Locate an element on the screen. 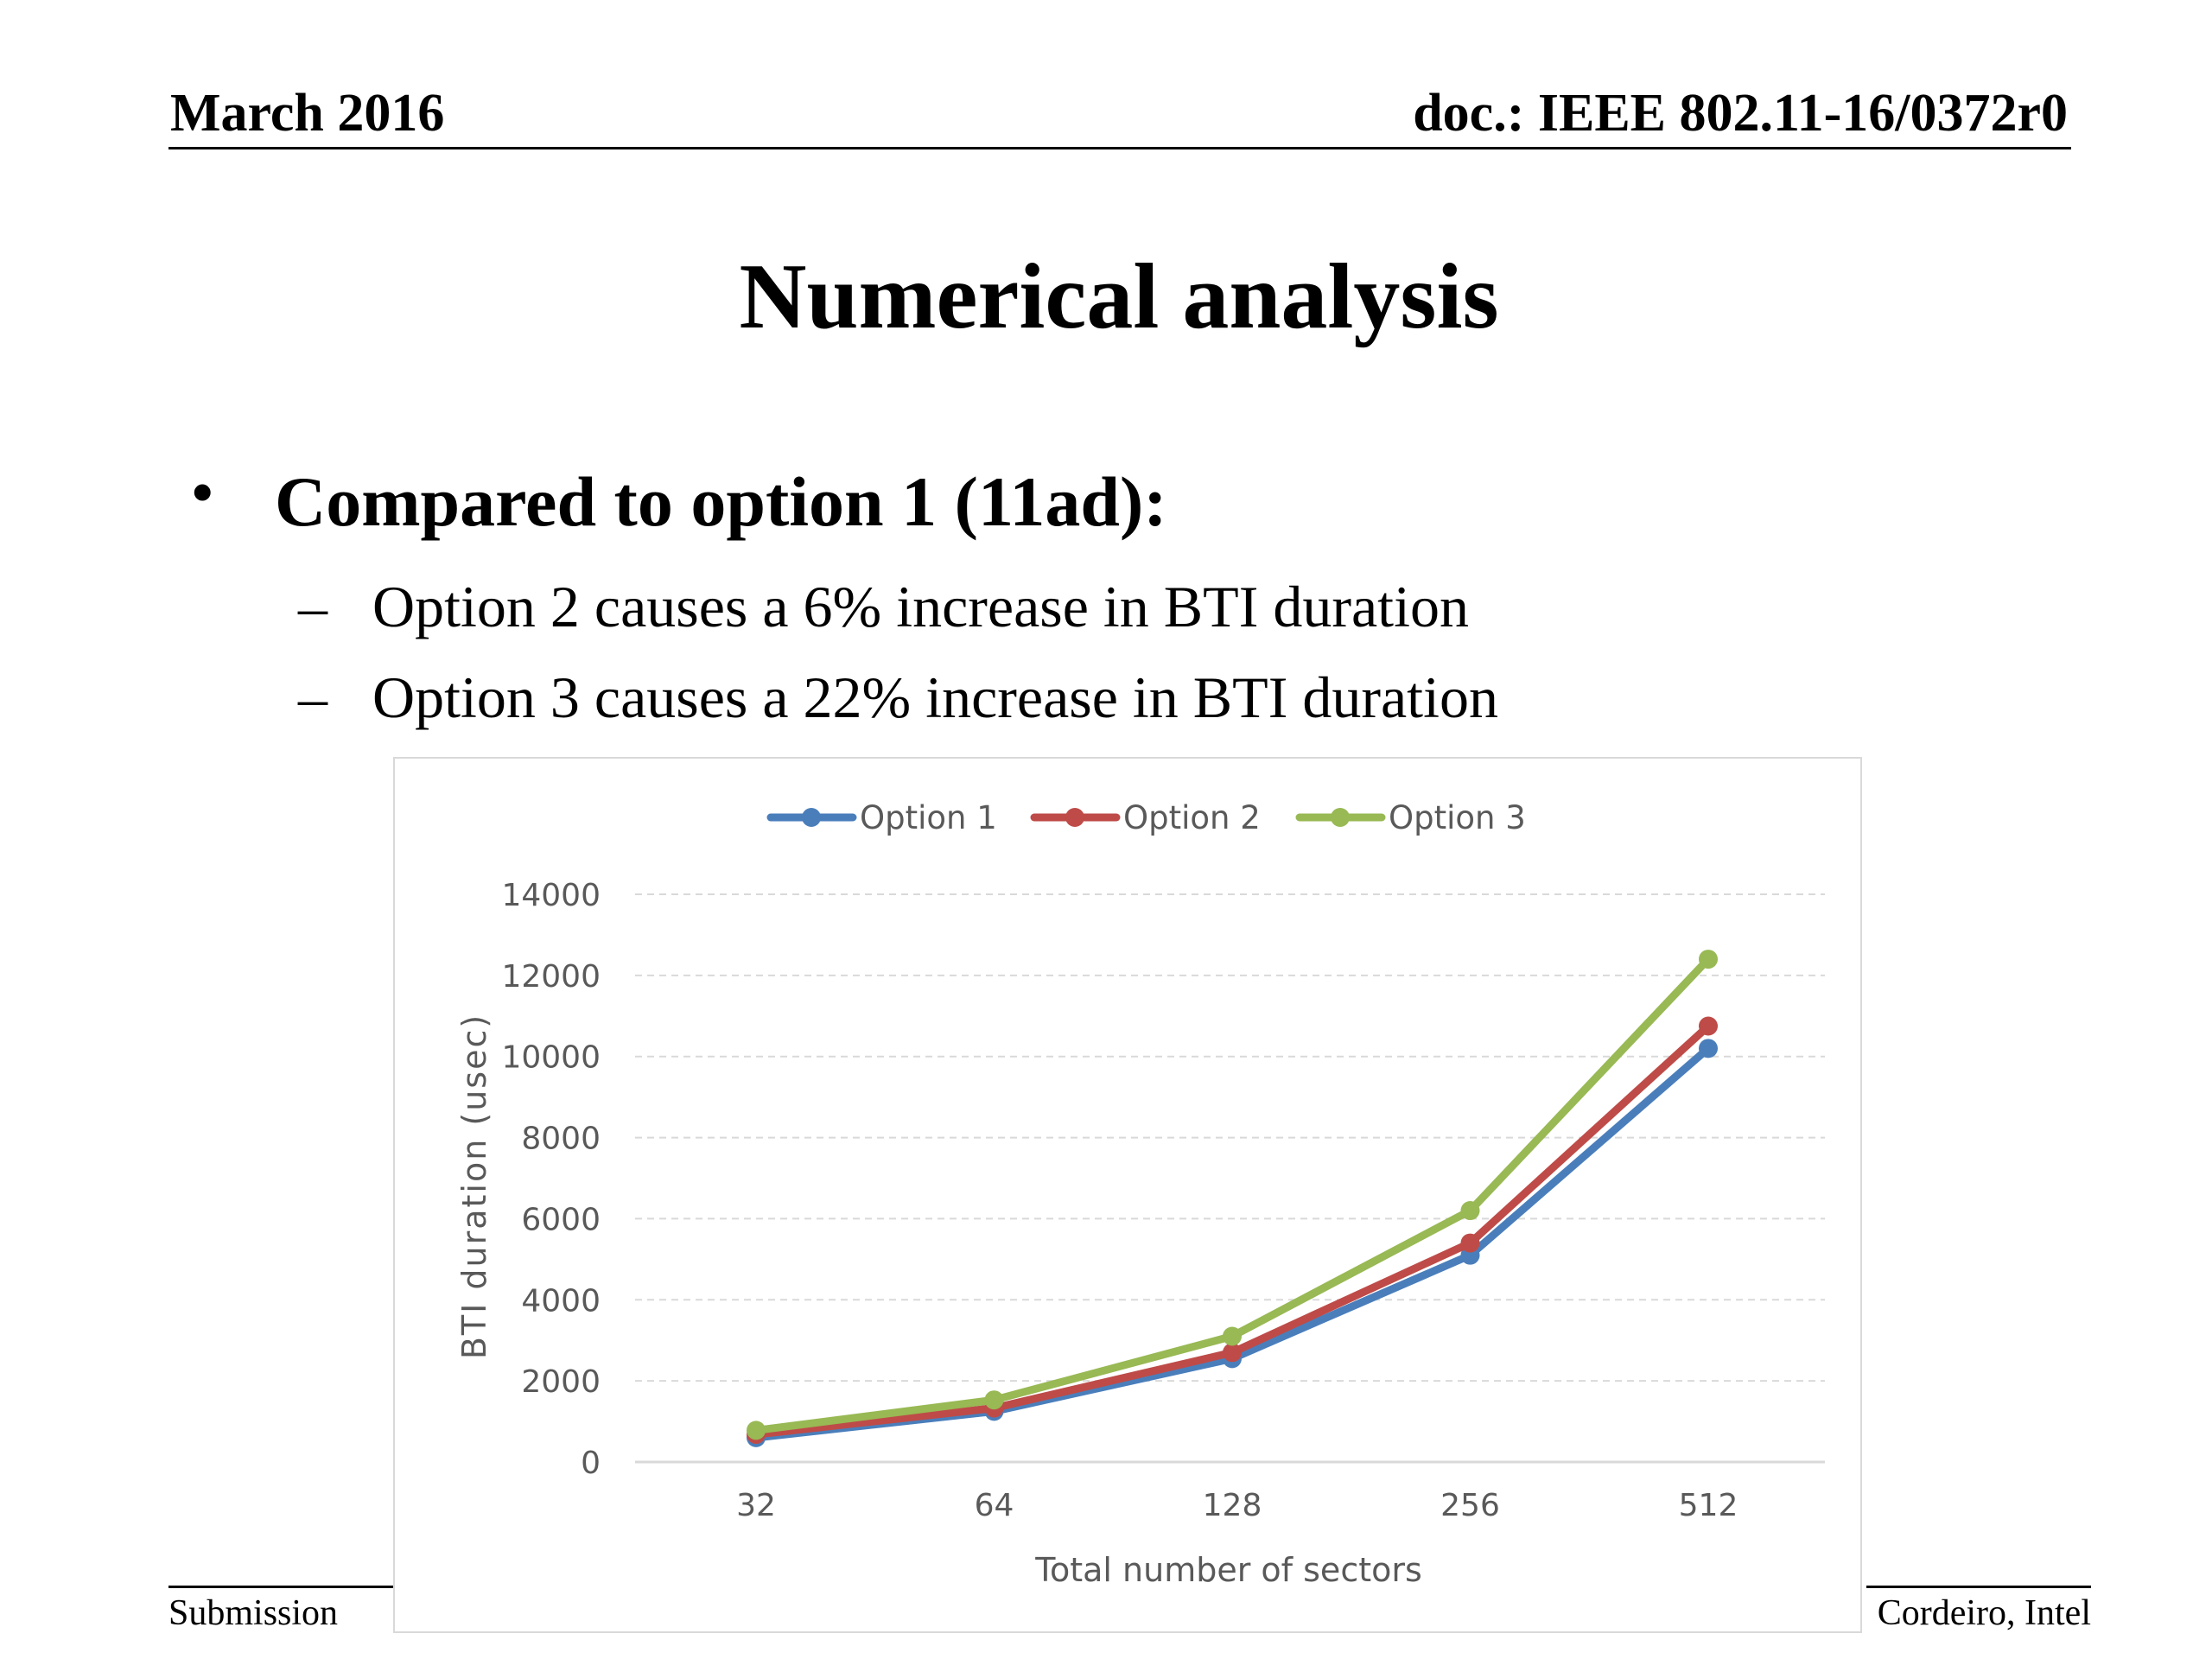  y-tick-label: 10000 is located at coordinates (551, 1058).